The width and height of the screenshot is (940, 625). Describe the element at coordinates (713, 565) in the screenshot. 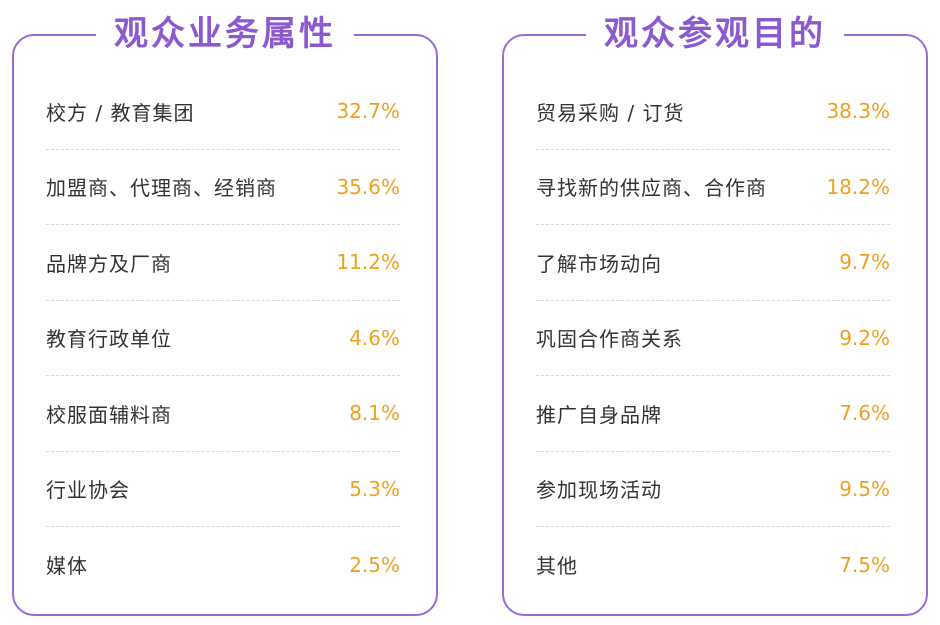

I see `list-item: 其他 7.5%` at that location.